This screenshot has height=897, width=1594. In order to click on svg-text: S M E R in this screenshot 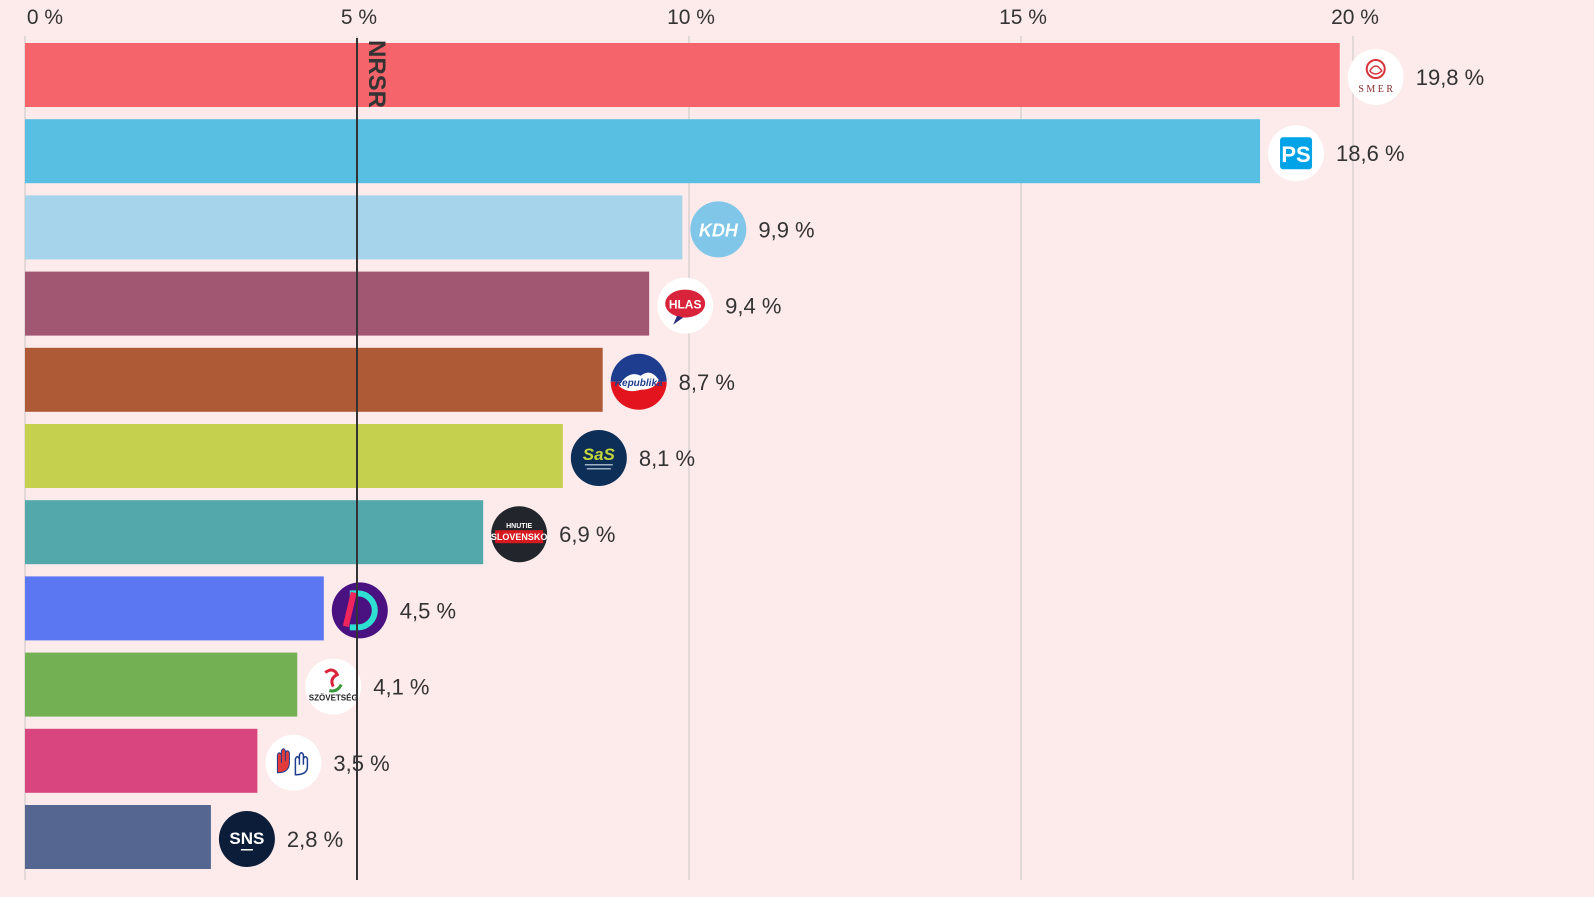, I will do `click(1375, 89)`.